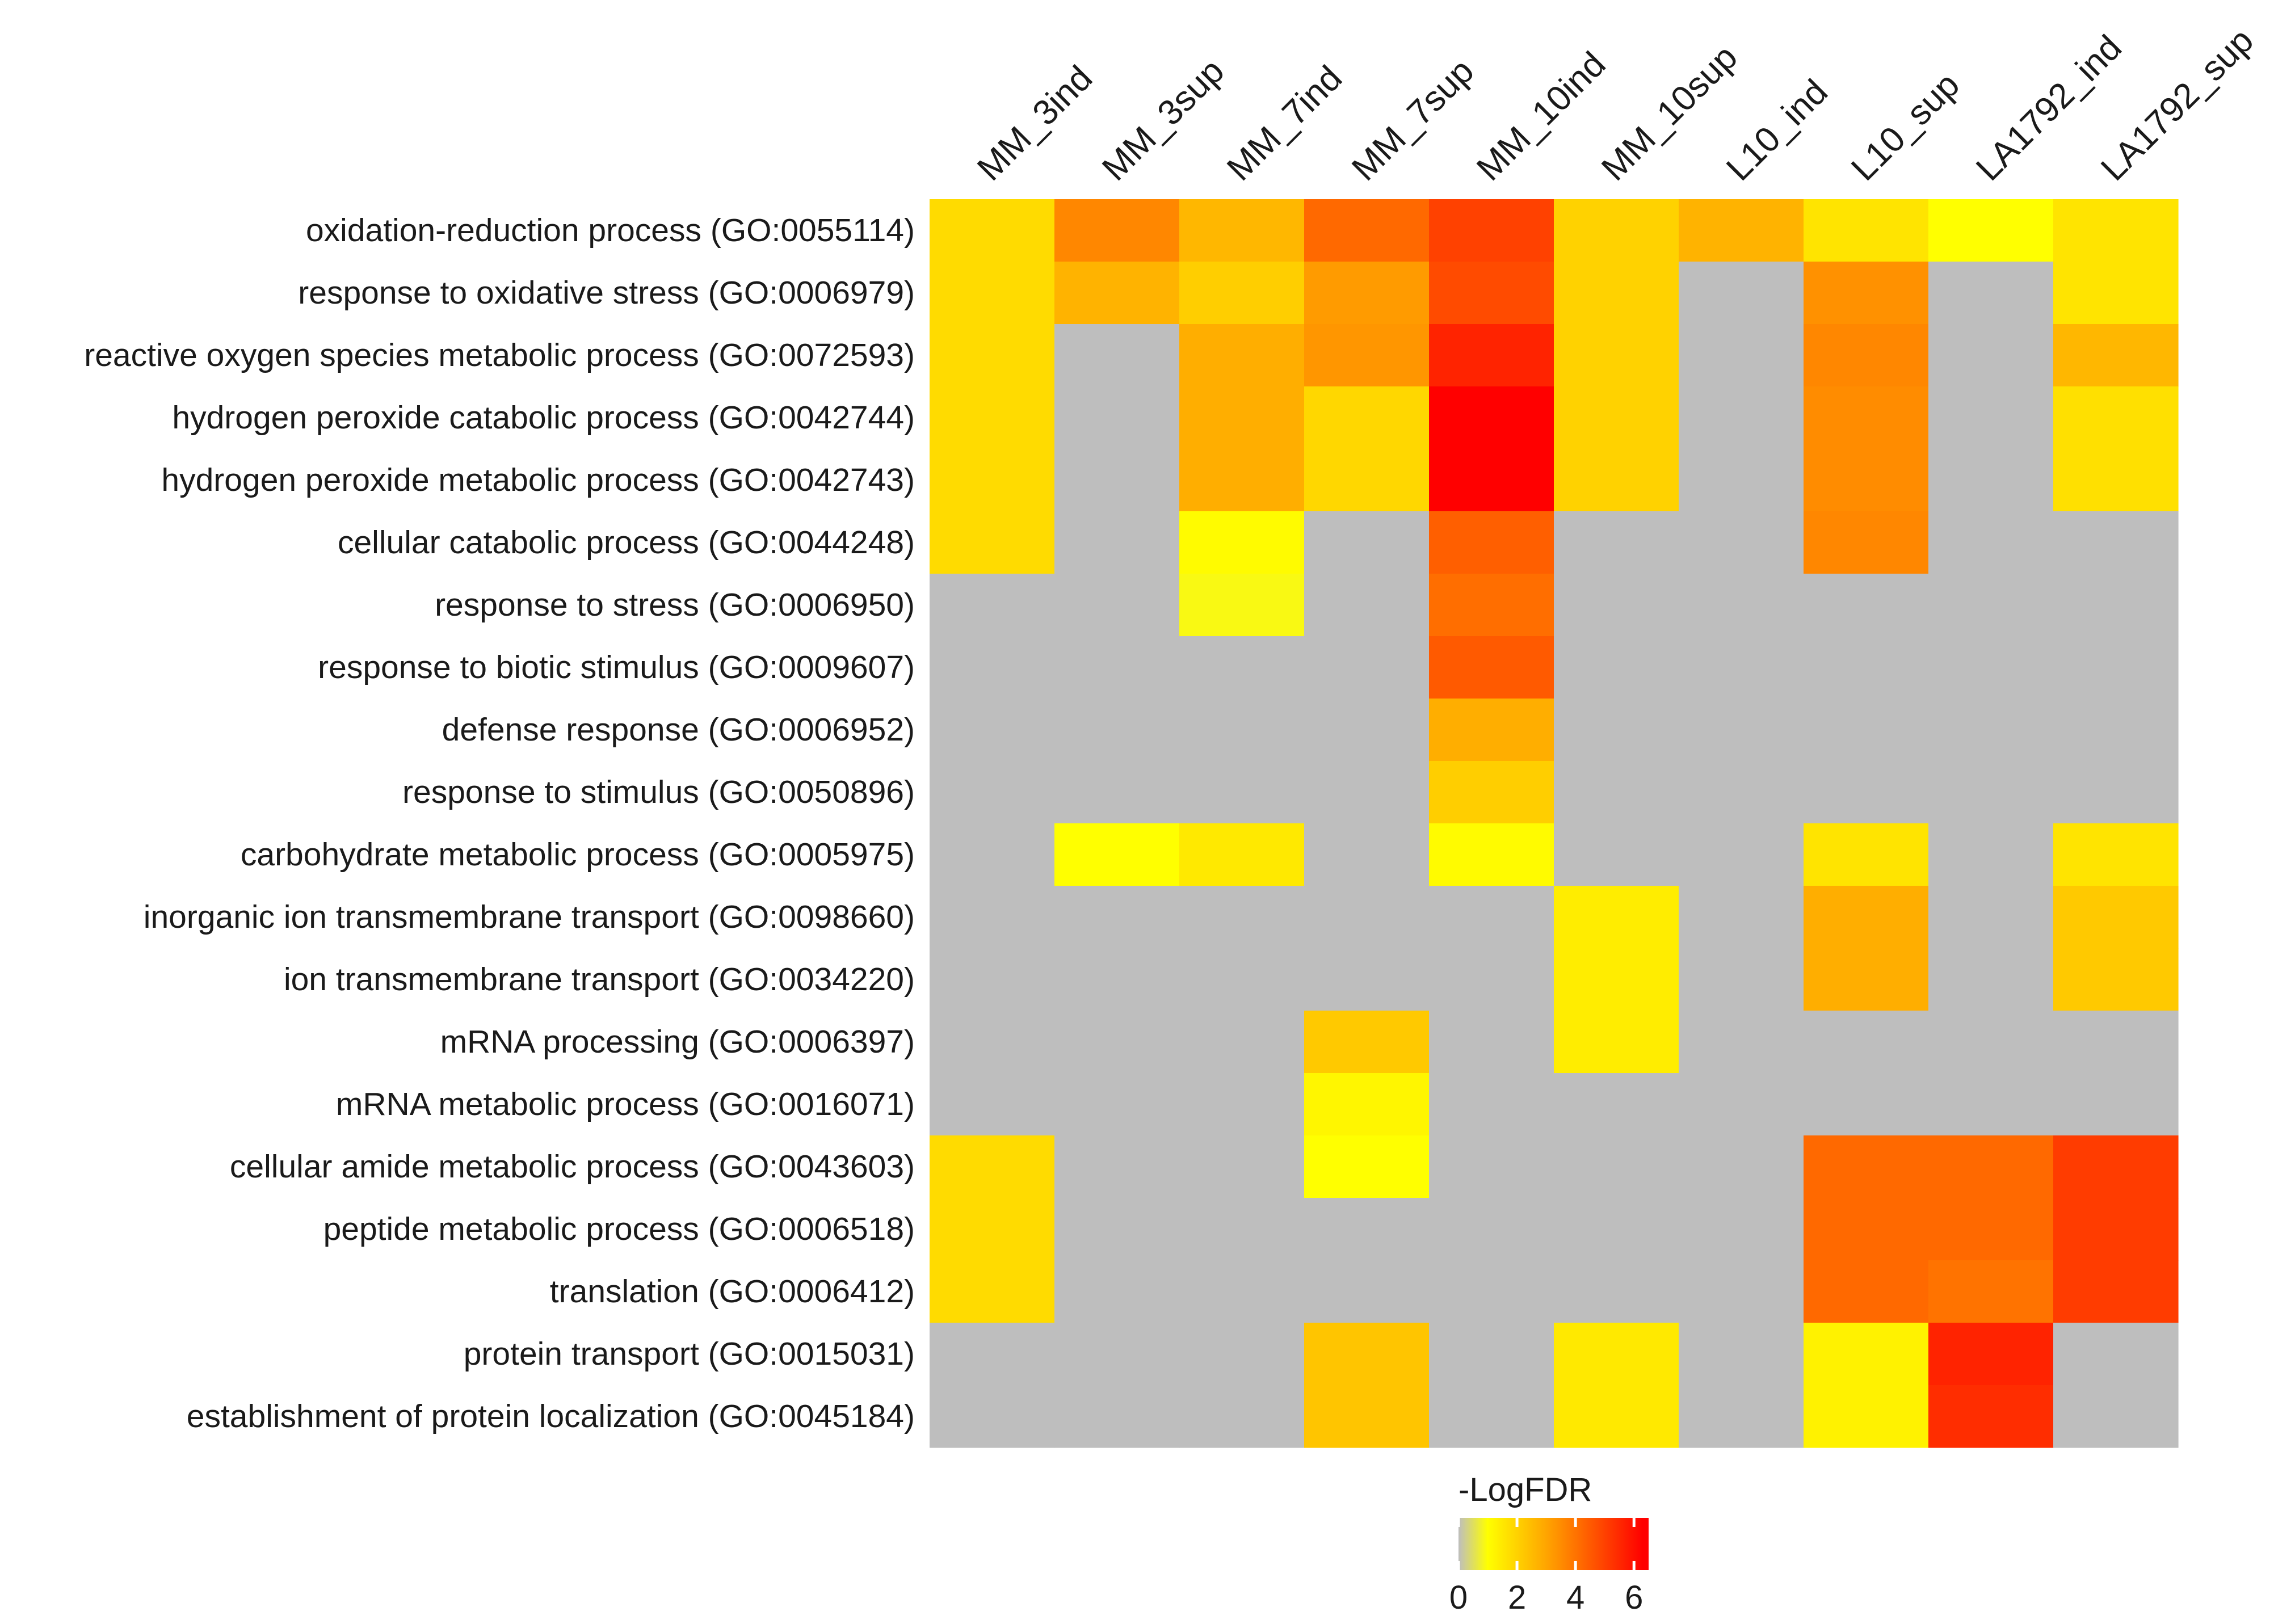 The image size is (2295, 1624). I want to click on row-label: response to stress (GO:0006950), so click(675, 605).